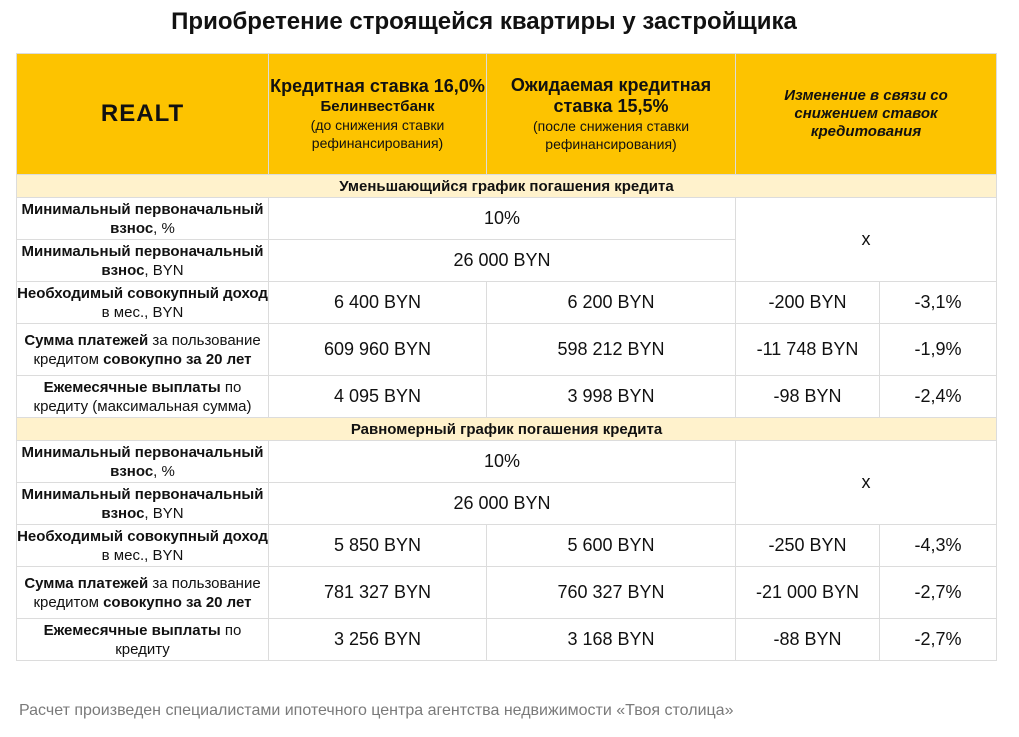  I want to click on change-percent: -3,1%, so click(938, 302).